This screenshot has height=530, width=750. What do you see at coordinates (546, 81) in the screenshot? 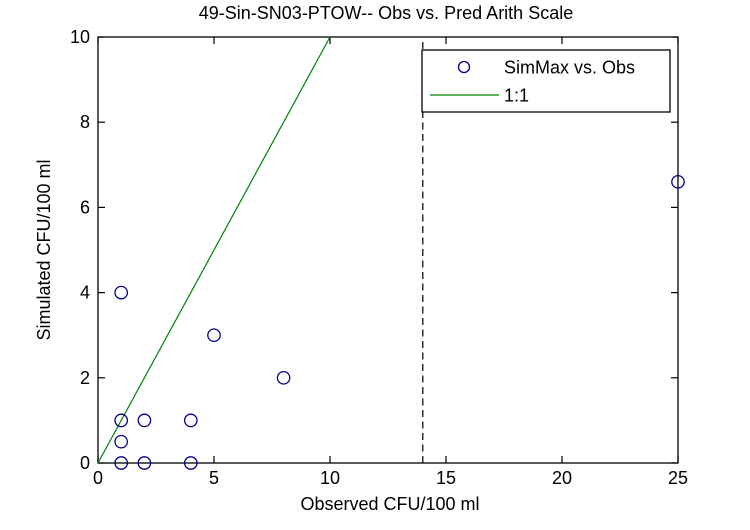
I see `legend-box` at bounding box center [546, 81].